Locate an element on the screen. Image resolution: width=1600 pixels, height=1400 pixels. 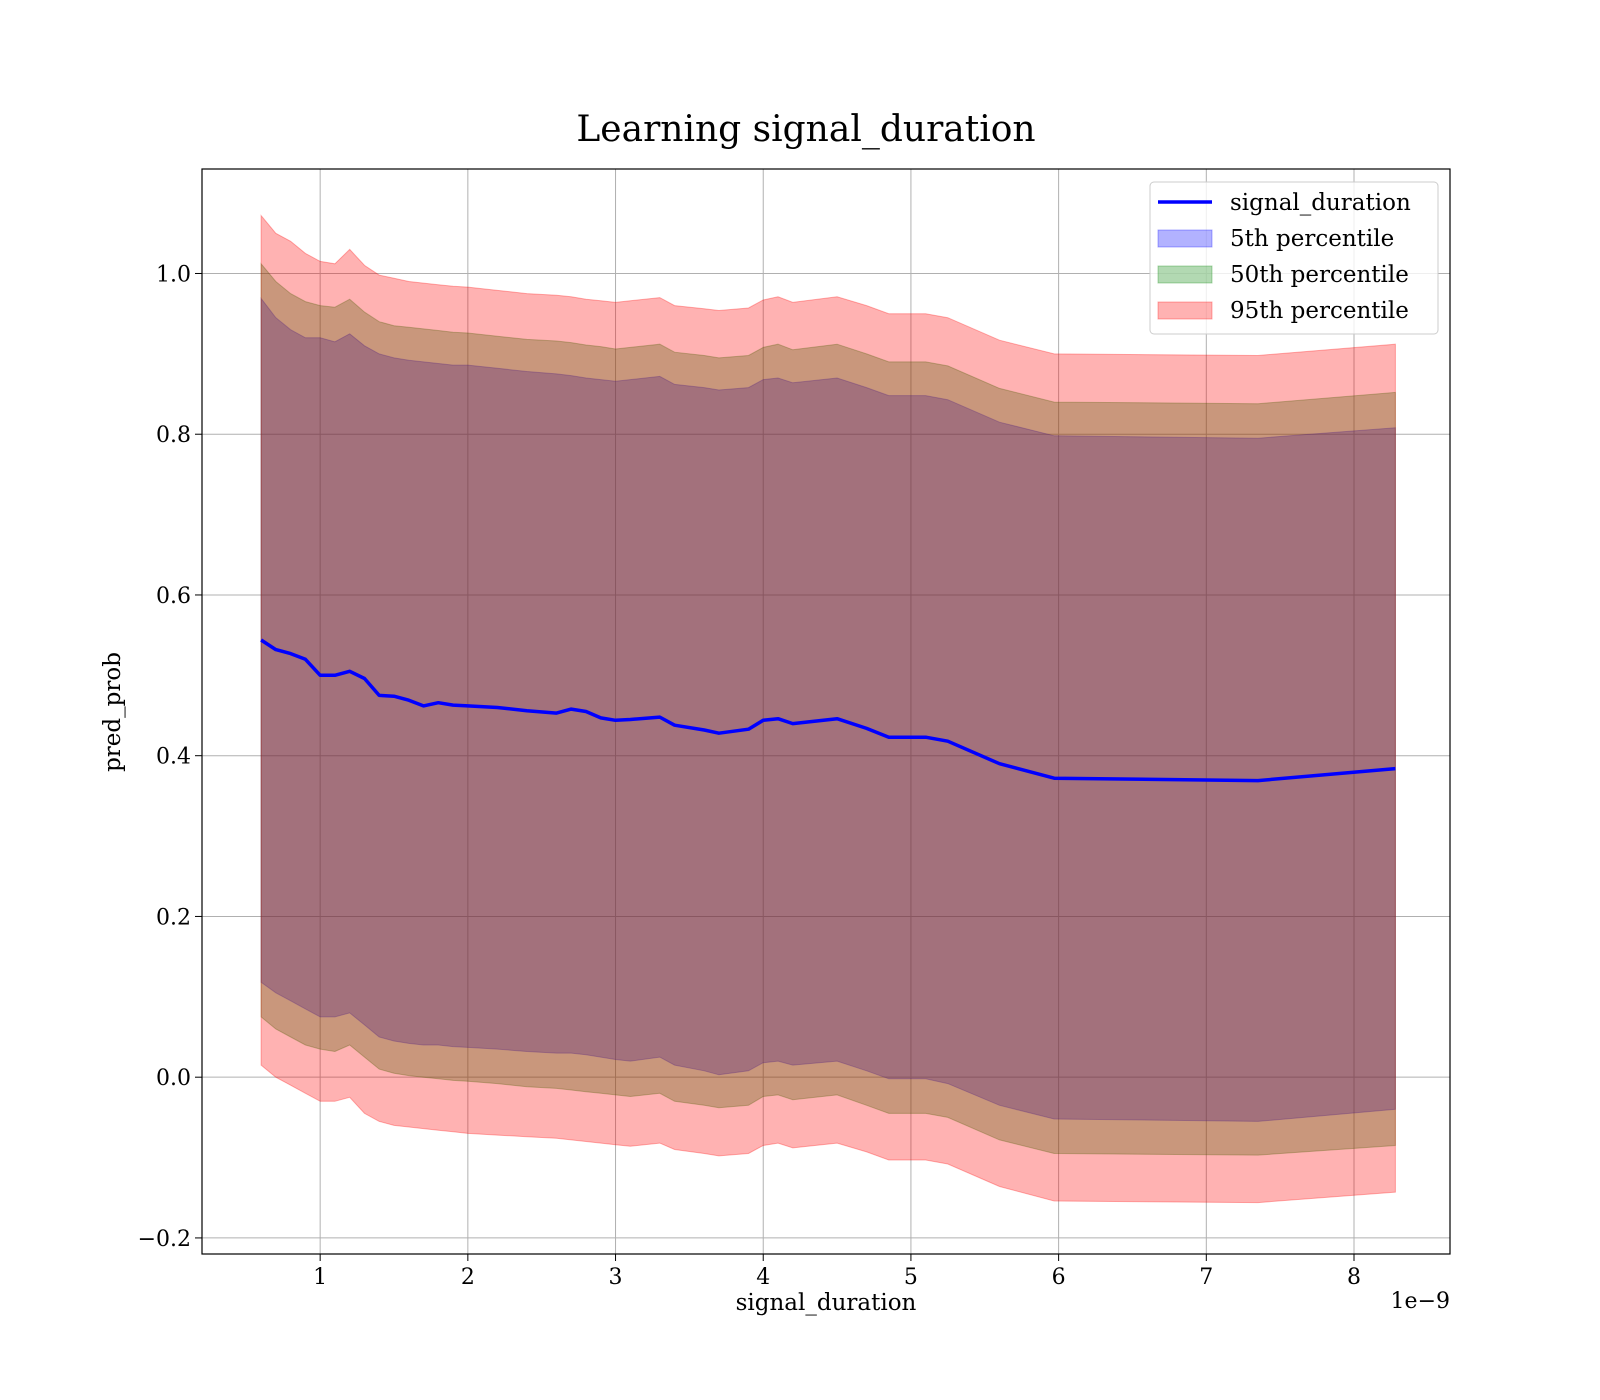
y-tick-label: 0.6 is located at coordinates (173, 596).